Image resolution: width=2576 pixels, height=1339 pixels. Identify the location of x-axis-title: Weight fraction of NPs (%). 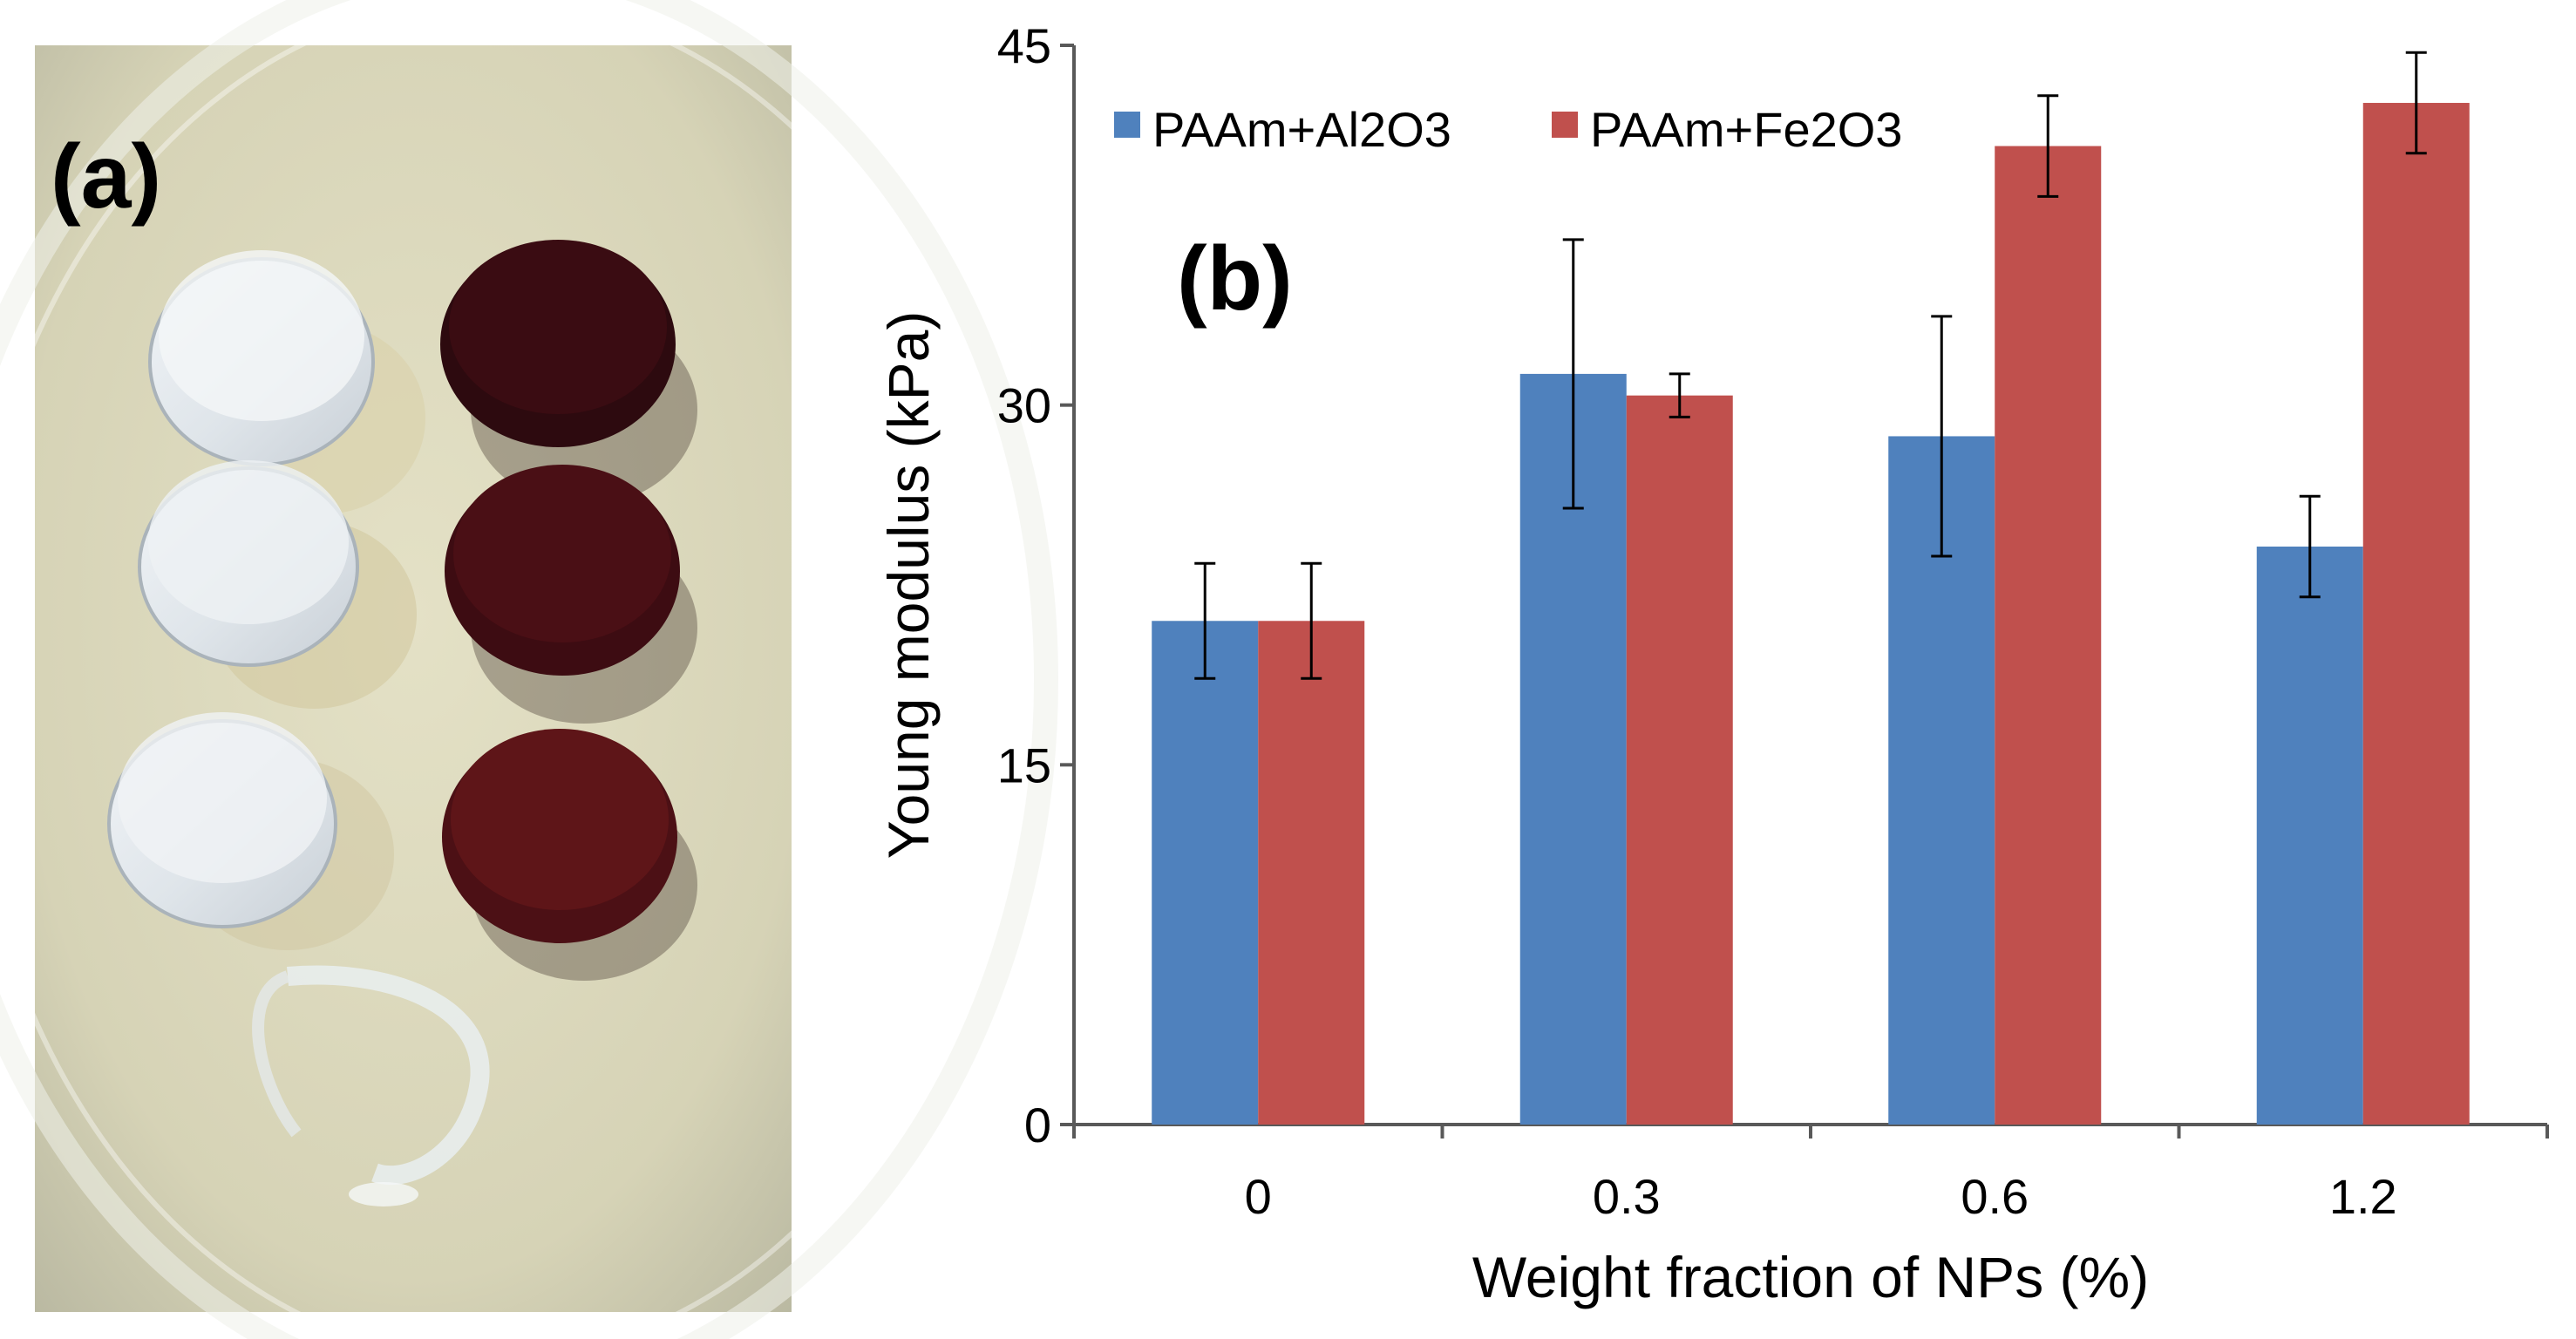
(1811, 1277).